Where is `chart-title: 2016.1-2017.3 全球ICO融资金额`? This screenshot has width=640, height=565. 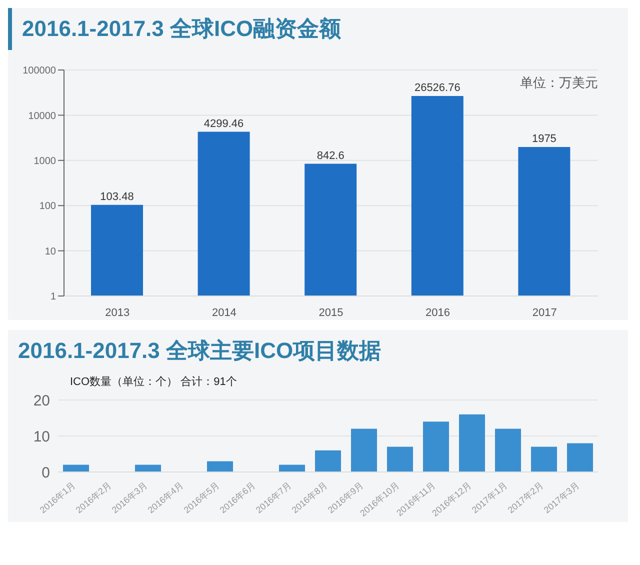 chart-title: 2016.1-2017.3 全球ICO融资金额 is located at coordinates (318, 29).